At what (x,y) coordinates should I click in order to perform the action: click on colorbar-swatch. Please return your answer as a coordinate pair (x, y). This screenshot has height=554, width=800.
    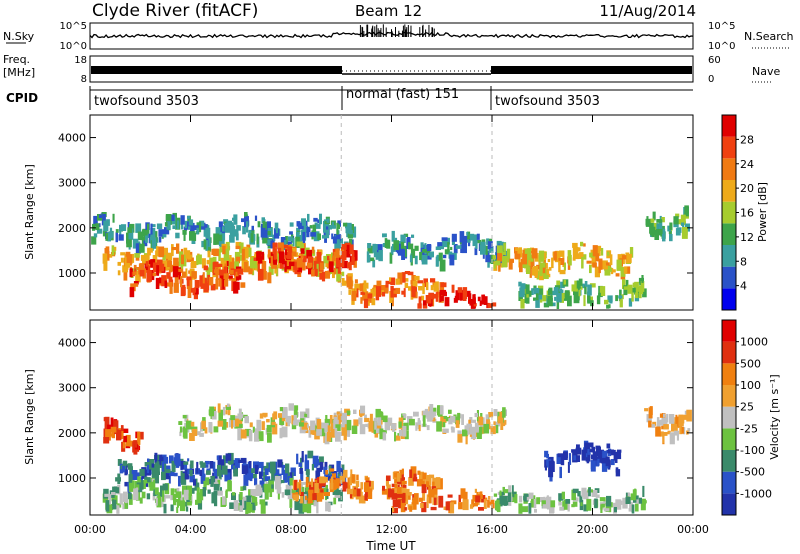
    Looking at the image, I should click on (729, 331).